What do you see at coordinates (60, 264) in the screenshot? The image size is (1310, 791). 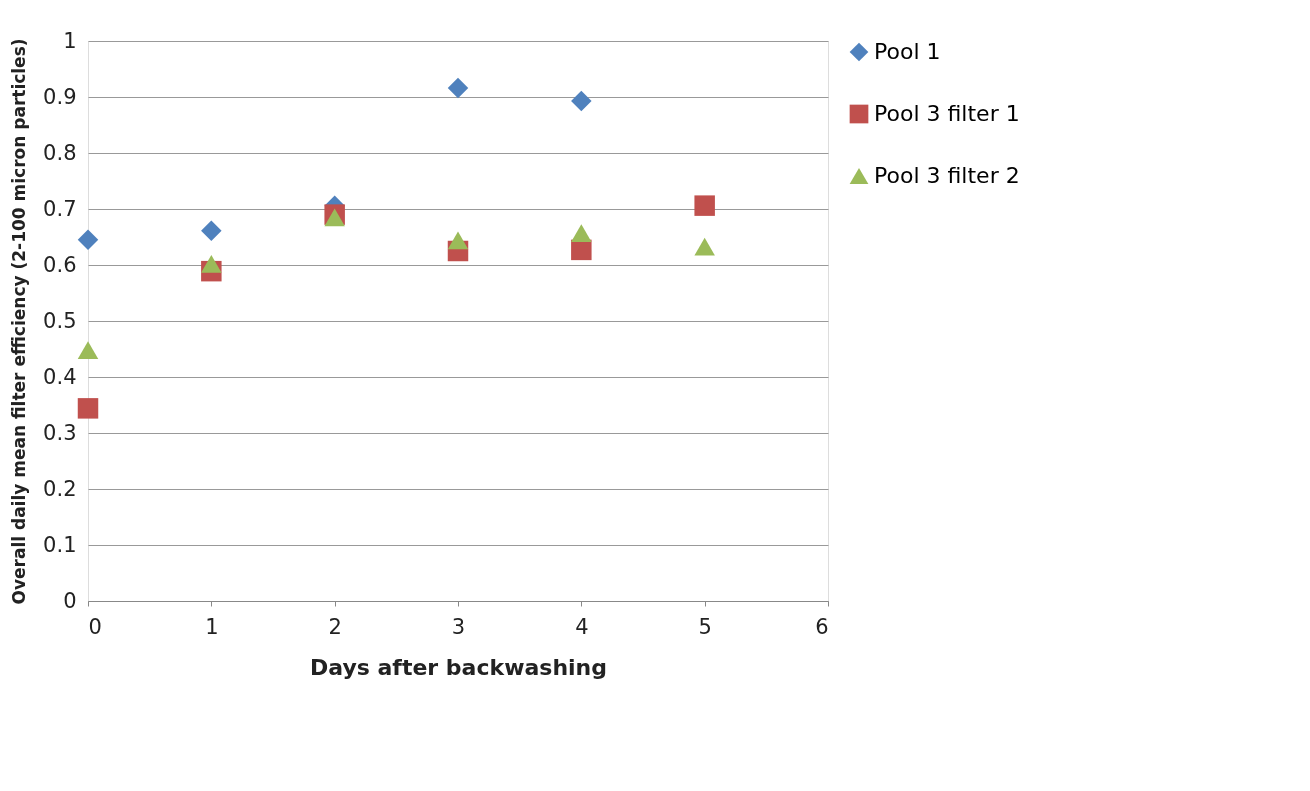 I see `y-tick-label: 0.6` at bounding box center [60, 264].